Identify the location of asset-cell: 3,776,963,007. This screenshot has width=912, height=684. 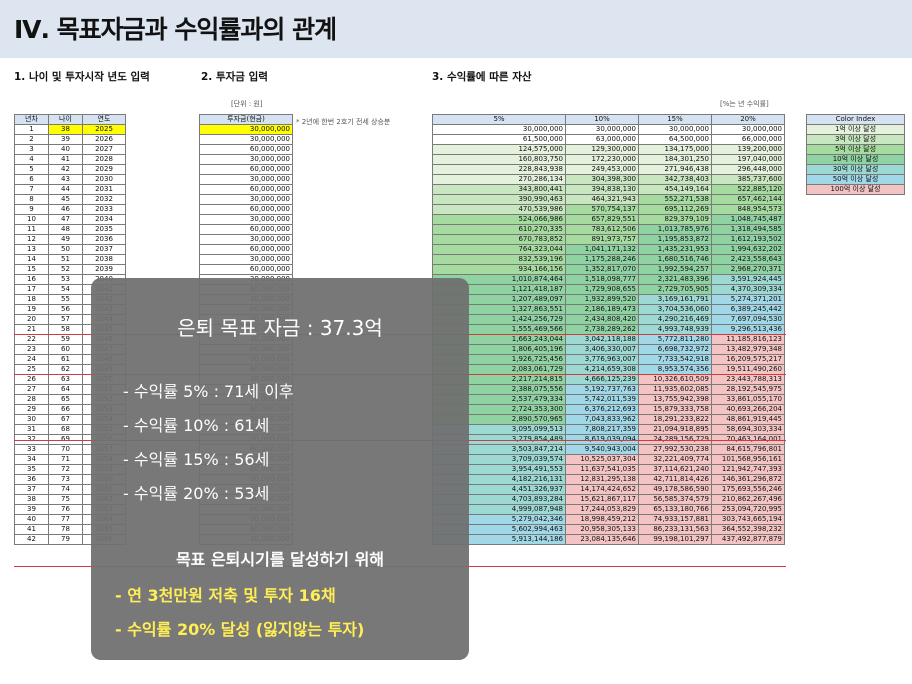
(602, 359).